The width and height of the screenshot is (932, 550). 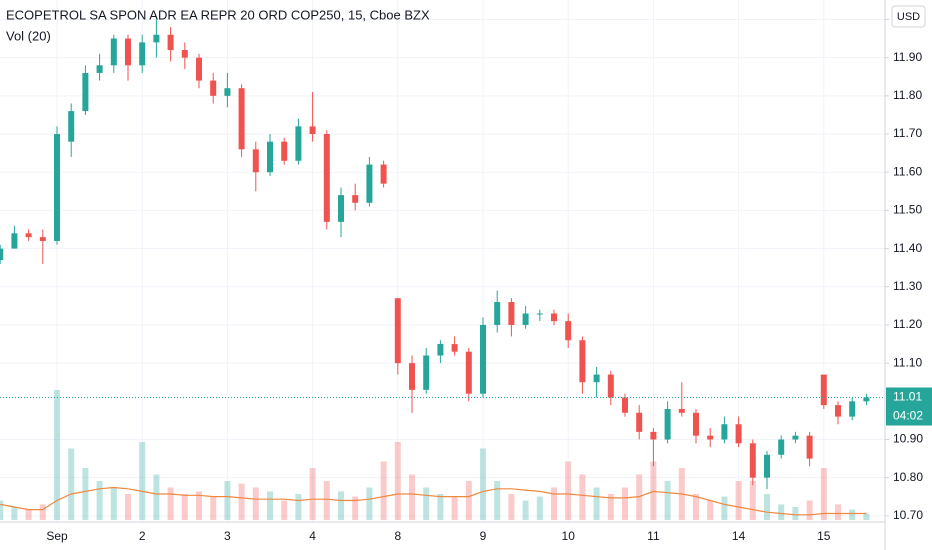 I want to click on x-tick-label: 3, so click(x=227, y=536).